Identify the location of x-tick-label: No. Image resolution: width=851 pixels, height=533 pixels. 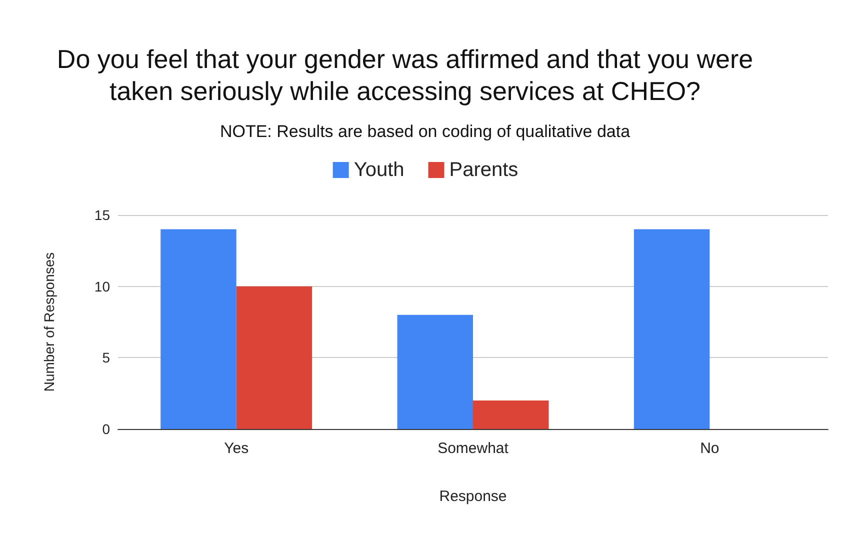
(710, 448).